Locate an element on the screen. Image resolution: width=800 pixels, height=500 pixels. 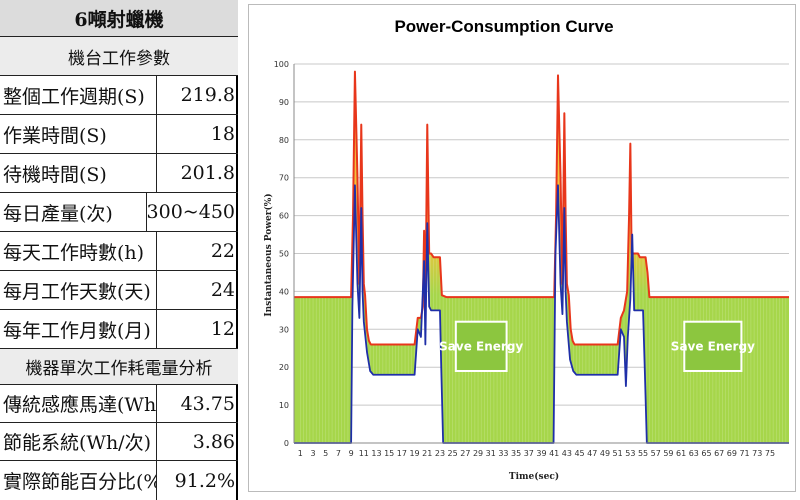
row-label: 每日產量(次) is located at coordinates (73, 212).